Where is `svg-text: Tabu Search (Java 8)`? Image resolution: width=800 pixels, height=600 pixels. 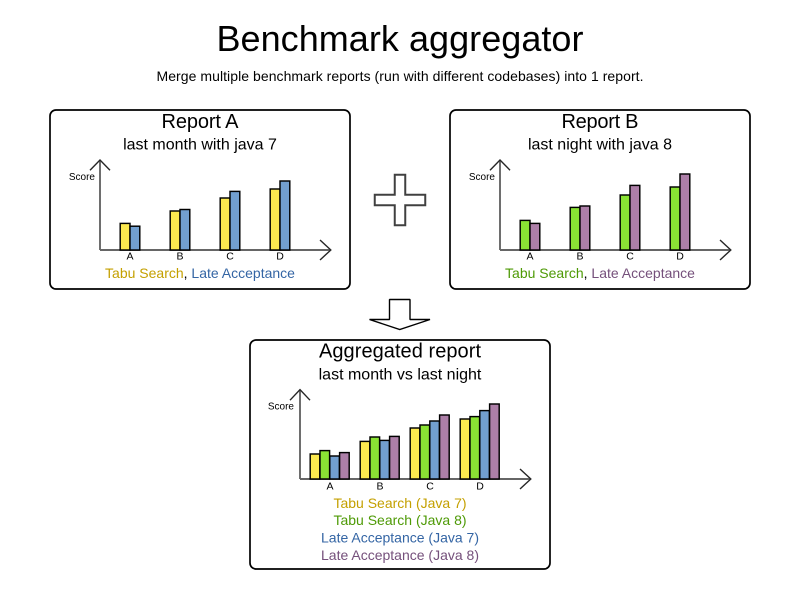
svg-text: Tabu Search (Java 8) is located at coordinates (399, 520).